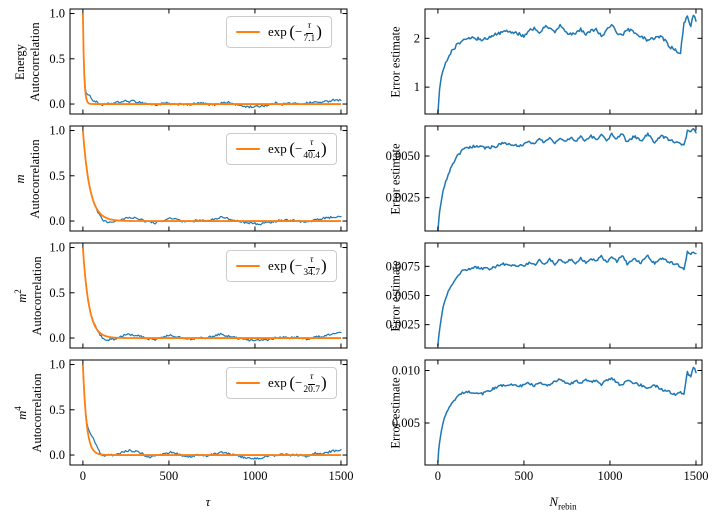 Image resolution: width=719 pixels, height=517 pixels. I want to click on panel-m4-left: 0 500 1000 1500 0.0 0.5 1.0, so click(201, 420).